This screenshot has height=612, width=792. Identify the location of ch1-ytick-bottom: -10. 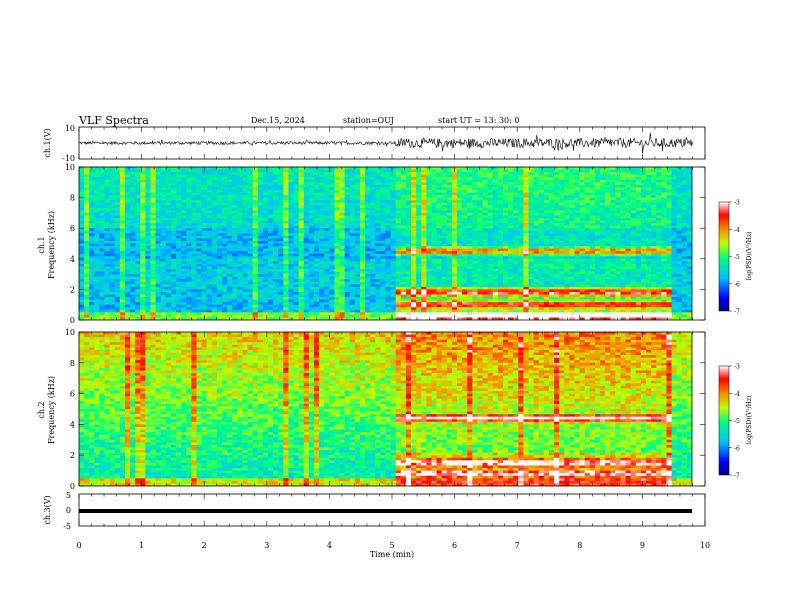
(68, 158).